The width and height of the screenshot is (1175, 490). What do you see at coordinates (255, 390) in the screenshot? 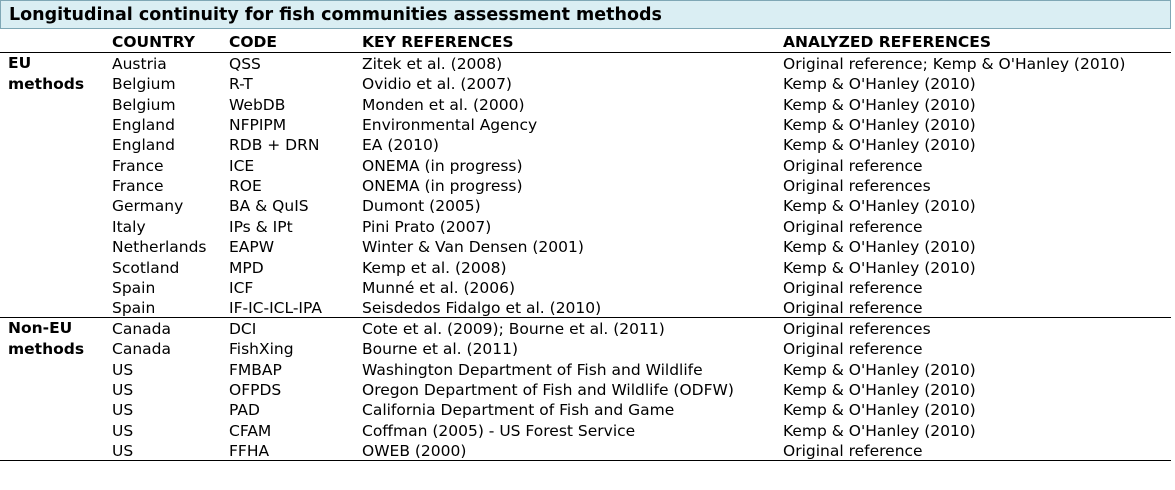
I see `code-cell: OFPDS` at bounding box center [255, 390].